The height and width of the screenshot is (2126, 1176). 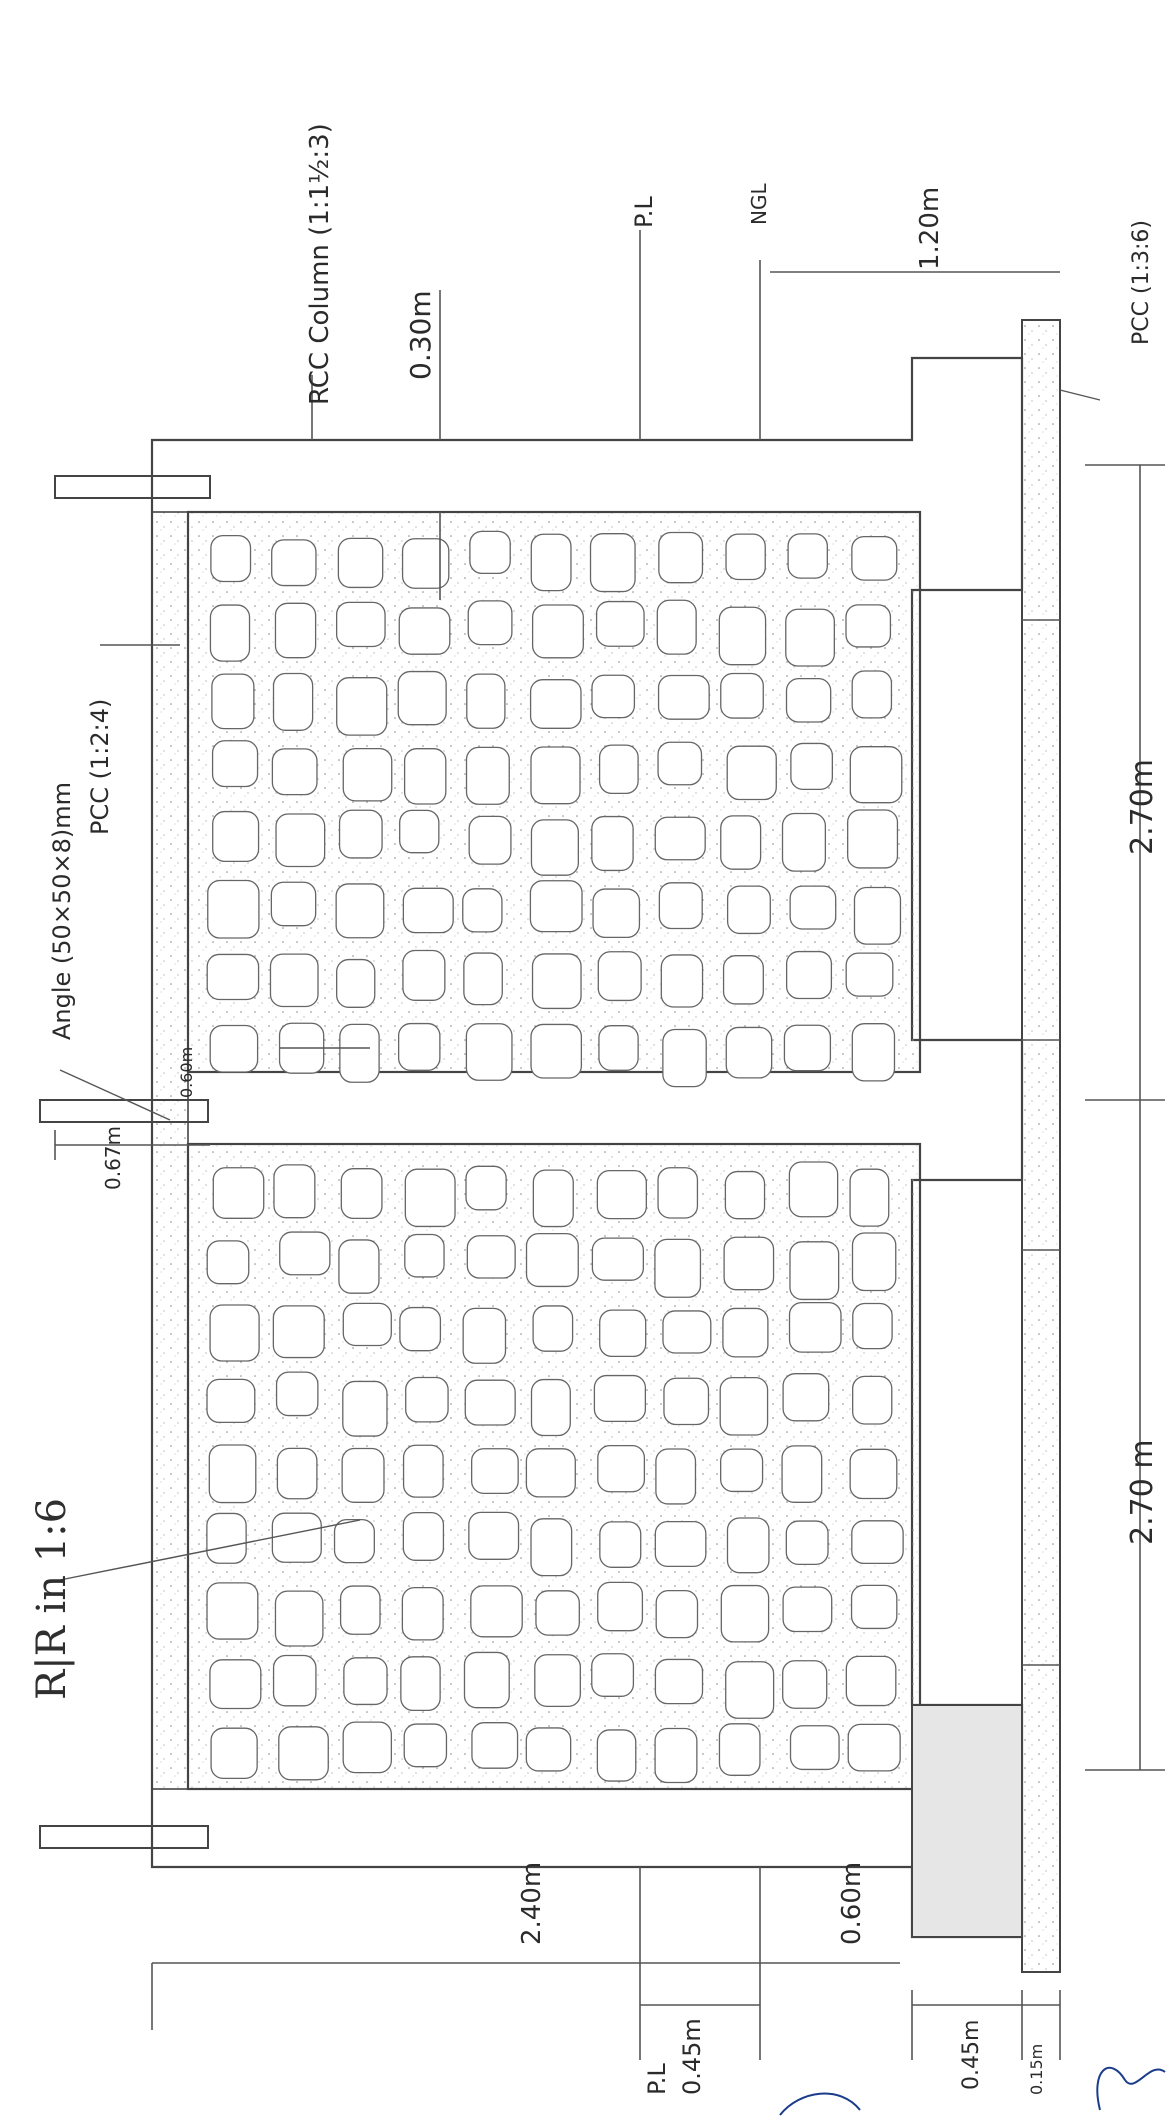 What do you see at coordinates (644, 212) in the screenshot?
I see `pl-top-label: P.L` at bounding box center [644, 212].